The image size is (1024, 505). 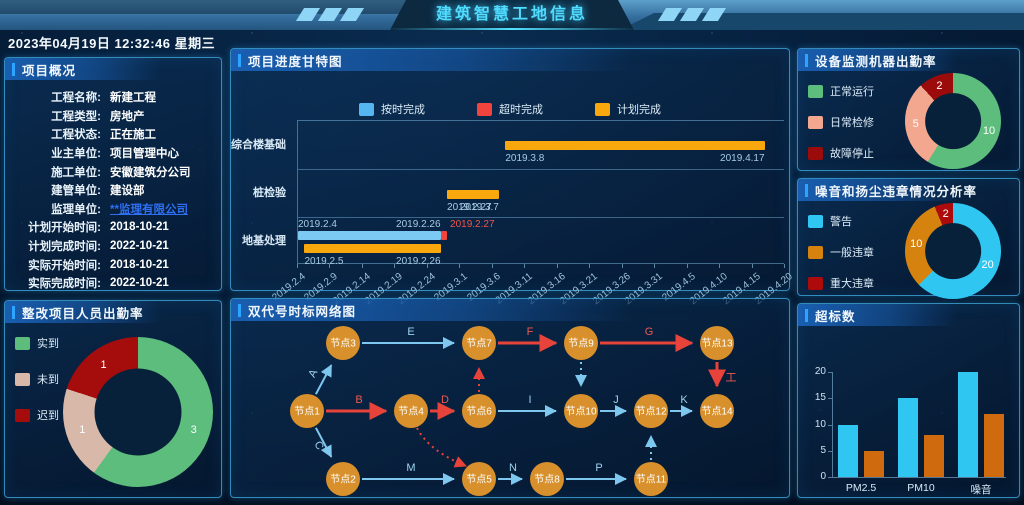 I want to click on legend-item: 按时完成, so click(x=392, y=109).